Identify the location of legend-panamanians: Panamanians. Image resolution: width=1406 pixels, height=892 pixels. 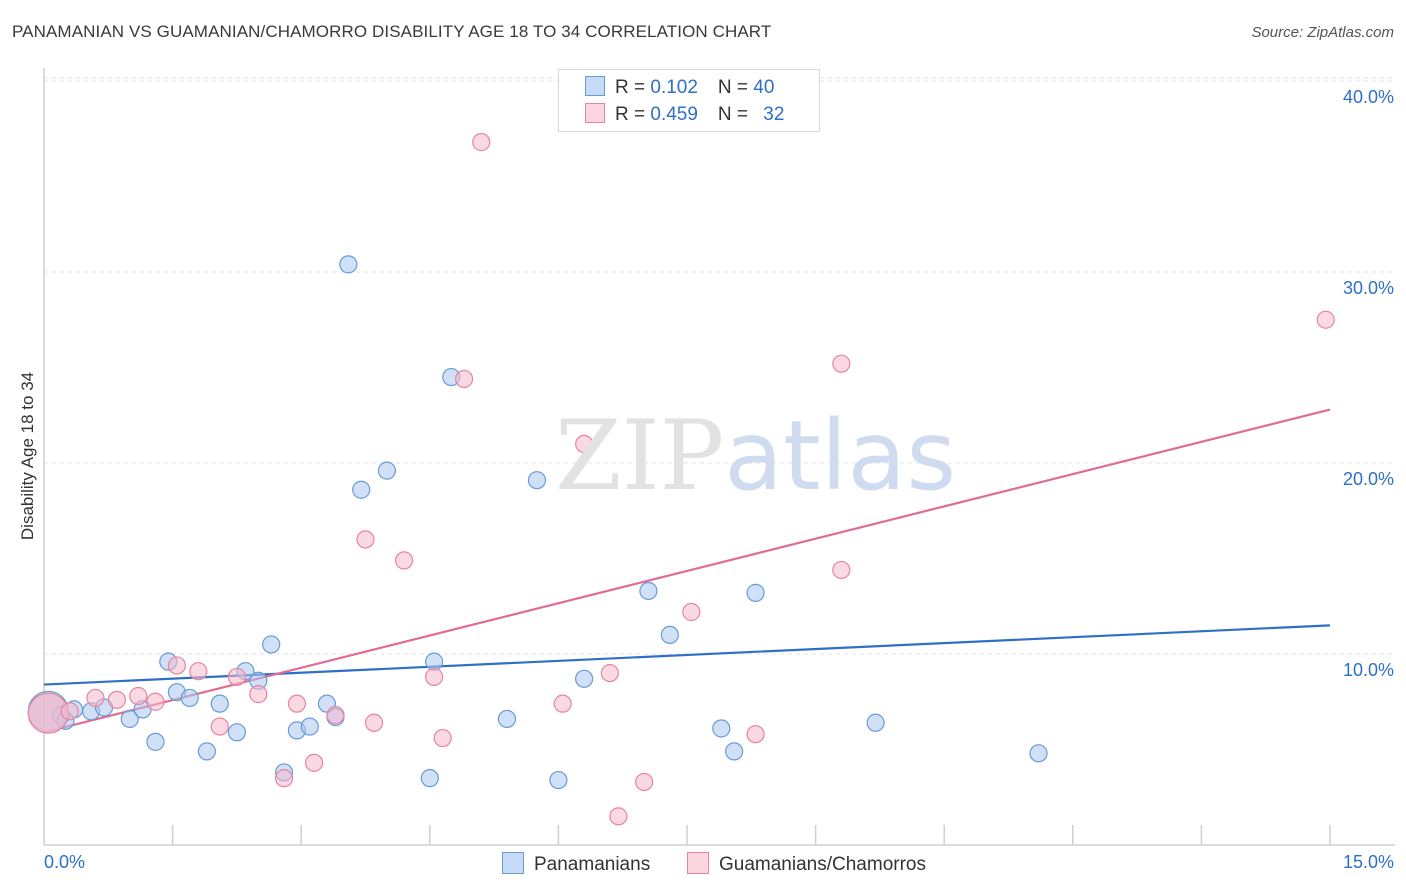
(576, 864).